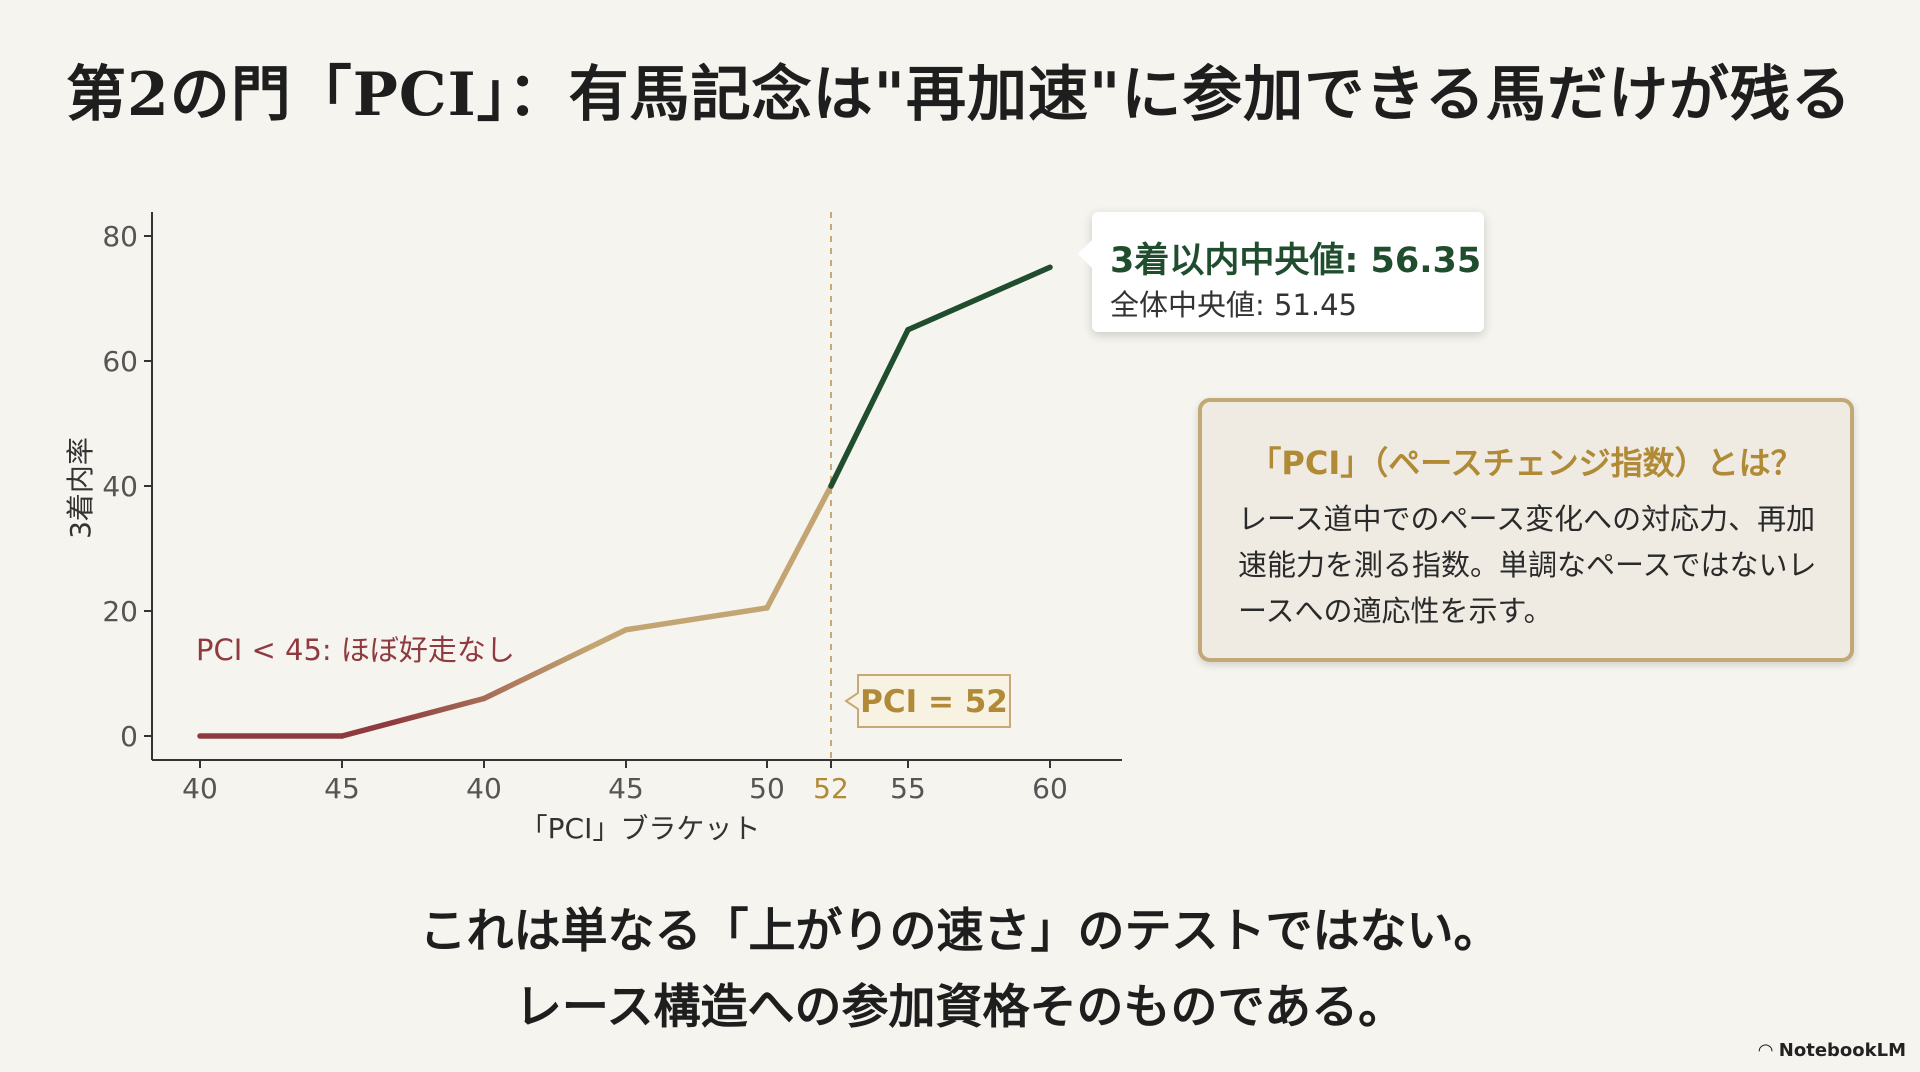  I want to click on y-tick-label: 40, so click(120, 486).